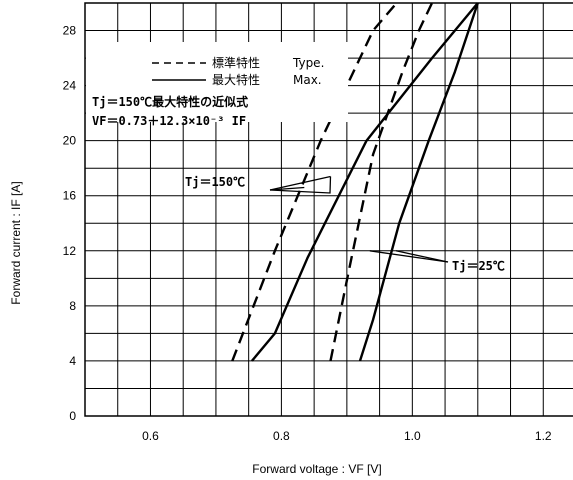 The height and width of the screenshot is (480, 573). Describe the element at coordinates (70, 196) in the screenshot. I see `y-tick-label: 16` at that location.